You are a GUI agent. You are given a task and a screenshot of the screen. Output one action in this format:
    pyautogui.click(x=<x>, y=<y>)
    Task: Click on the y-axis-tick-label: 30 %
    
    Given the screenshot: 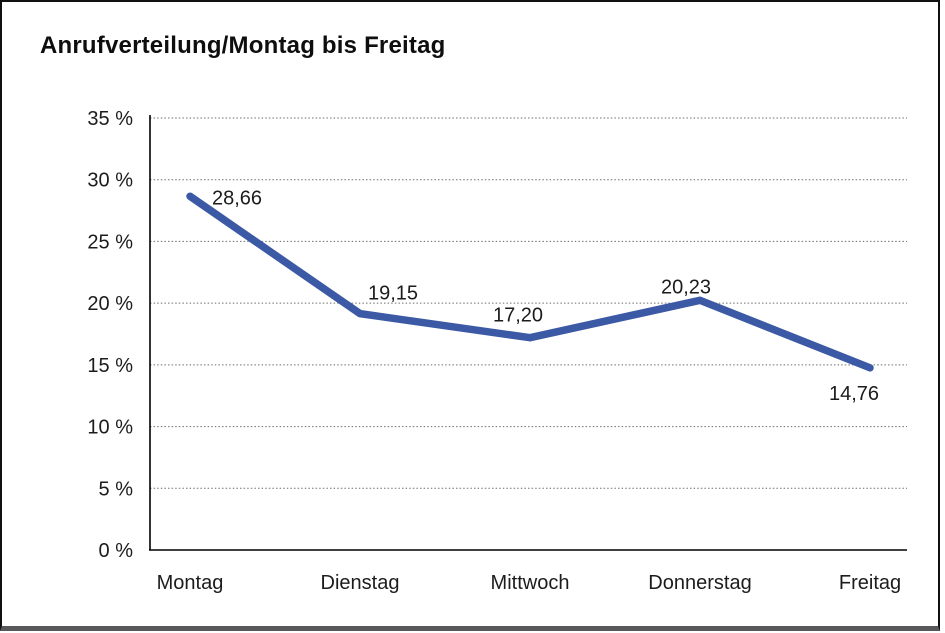 What is the action you would take?
    pyautogui.click(x=110, y=181)
    